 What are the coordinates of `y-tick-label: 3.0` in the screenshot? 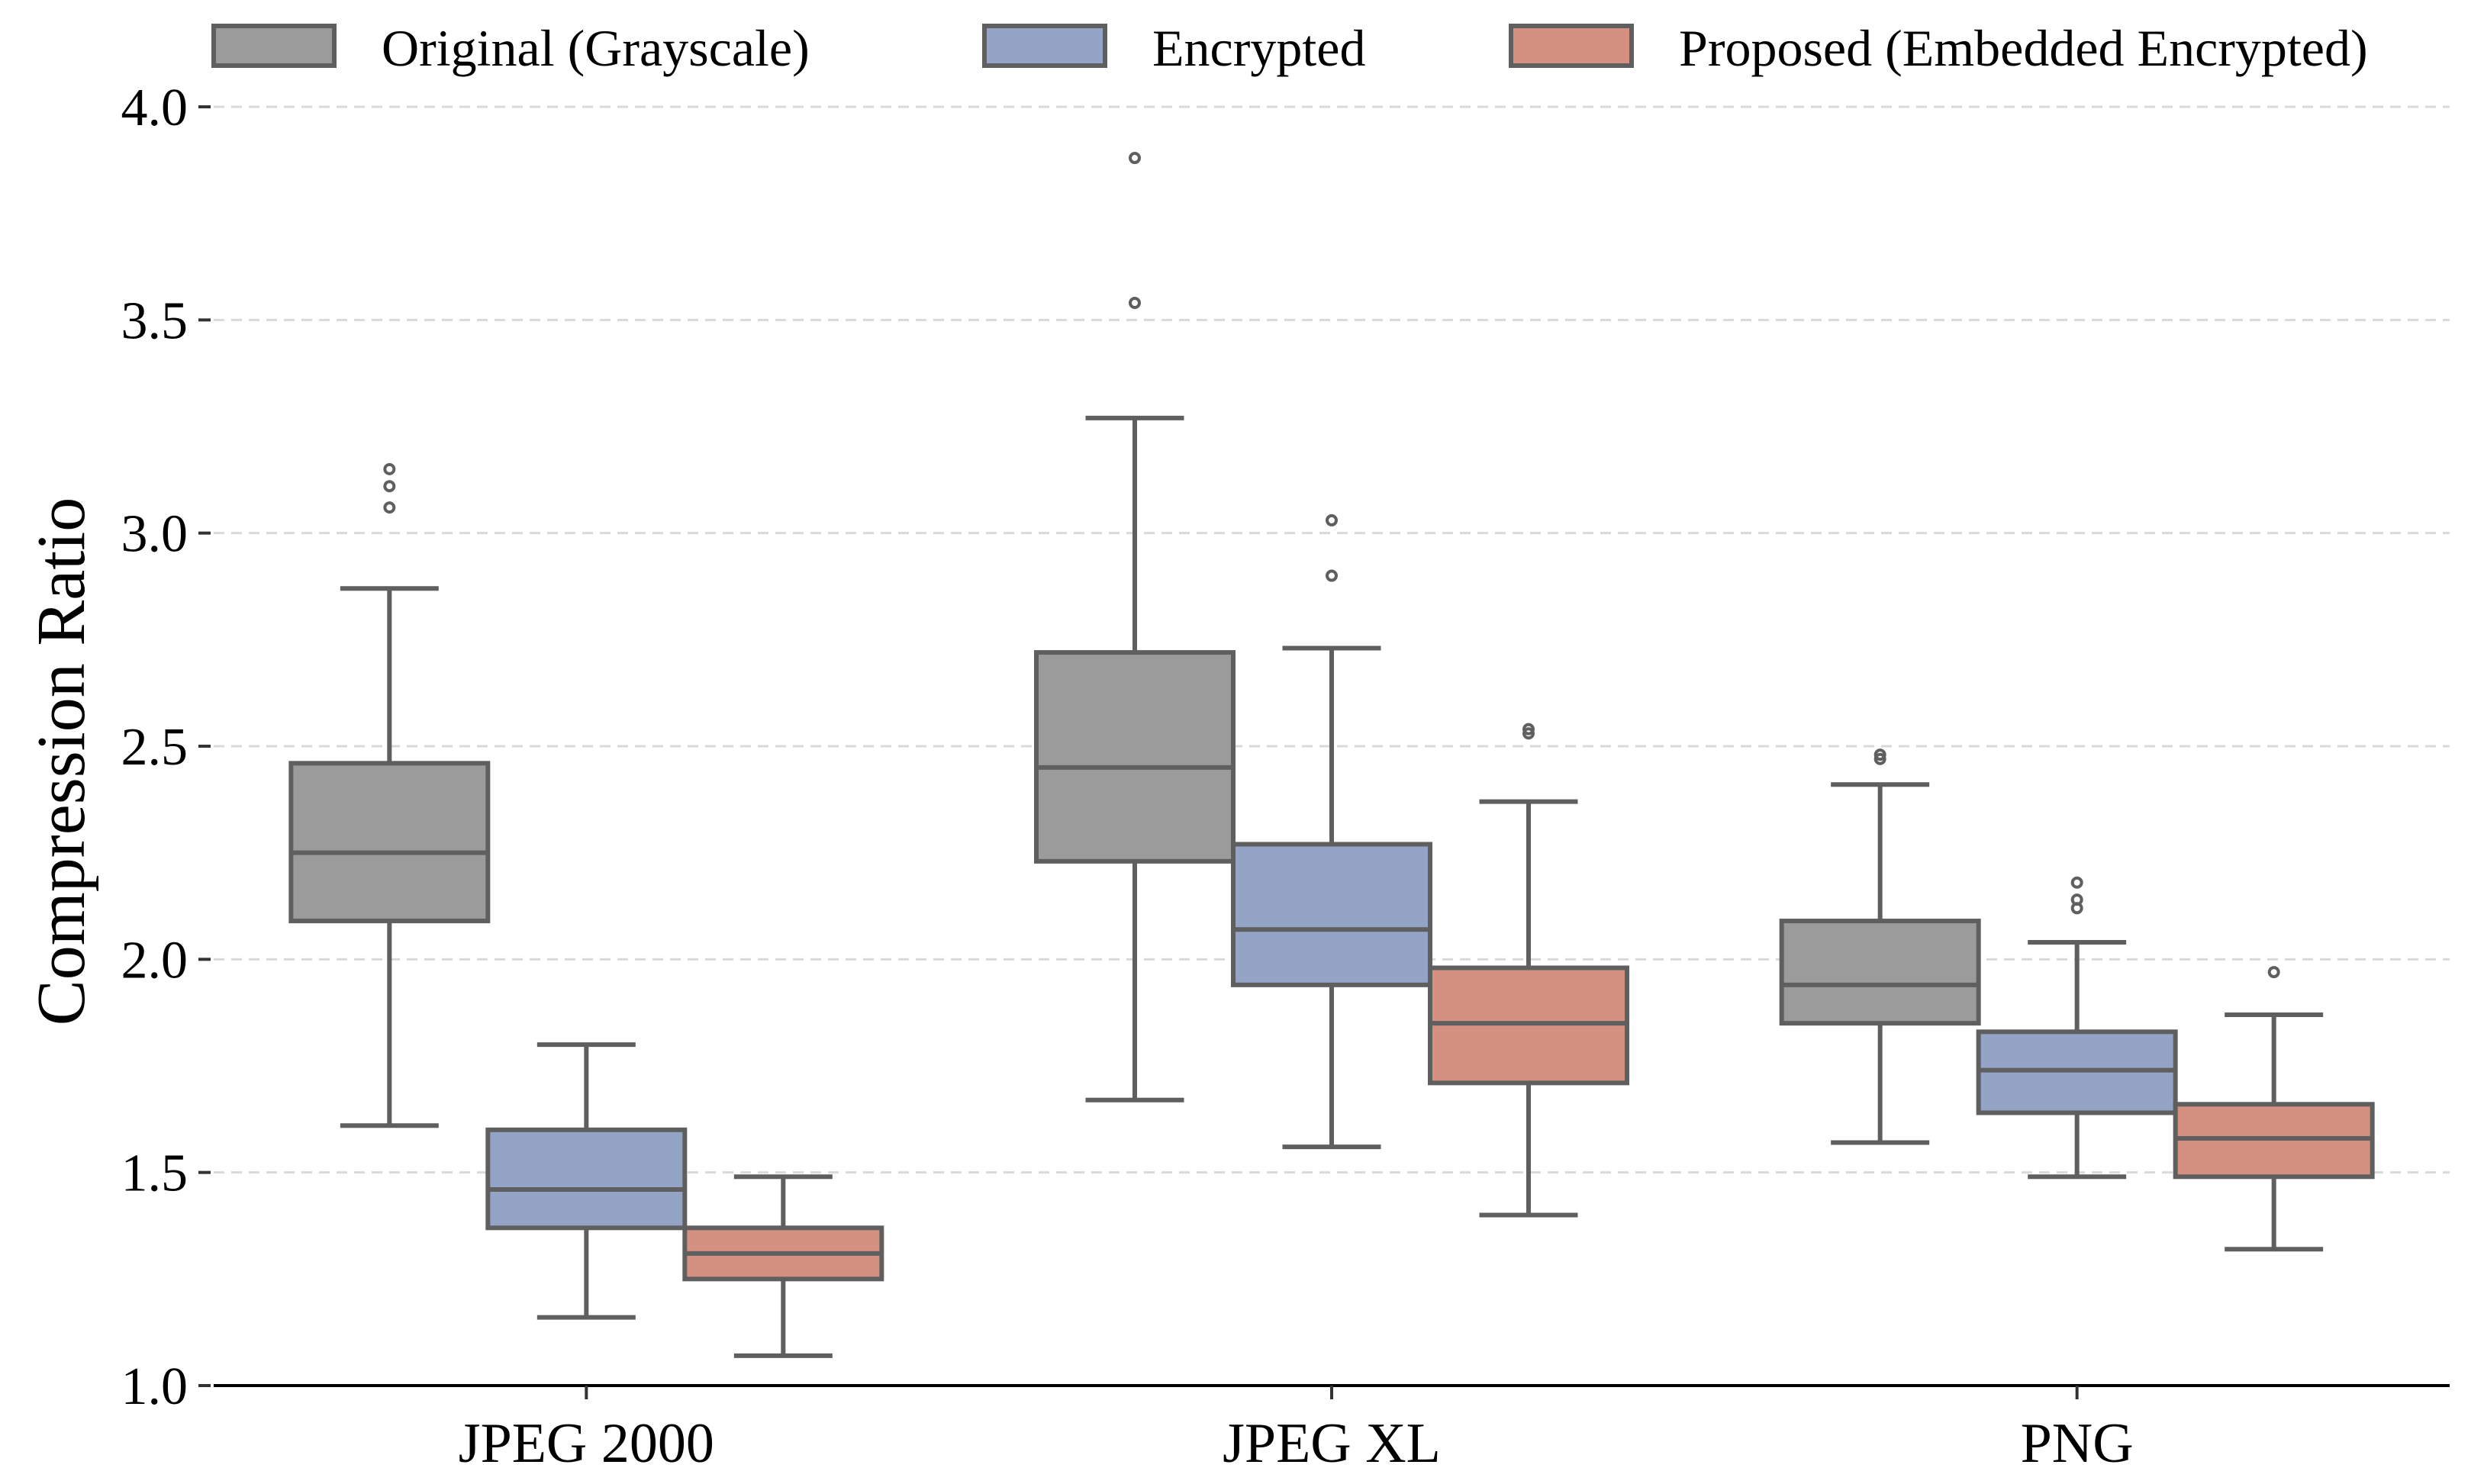 It's located at (154, 534).